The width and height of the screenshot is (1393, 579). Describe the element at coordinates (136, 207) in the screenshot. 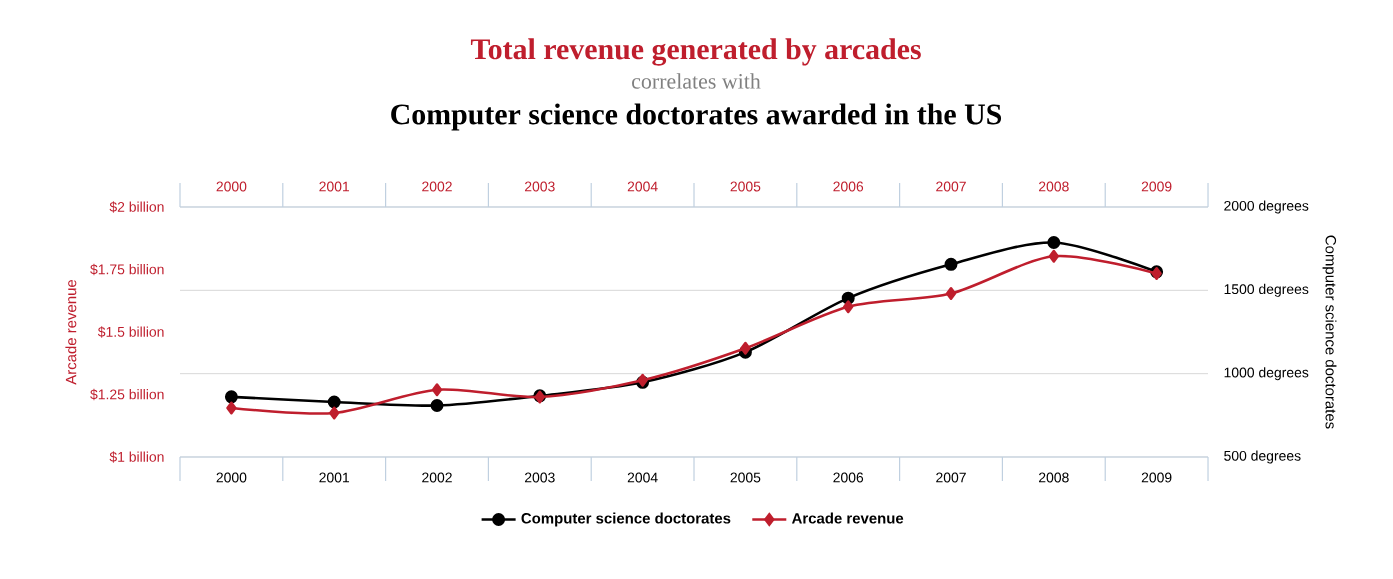

I see `y-tick-label: $2 billion` at that location.